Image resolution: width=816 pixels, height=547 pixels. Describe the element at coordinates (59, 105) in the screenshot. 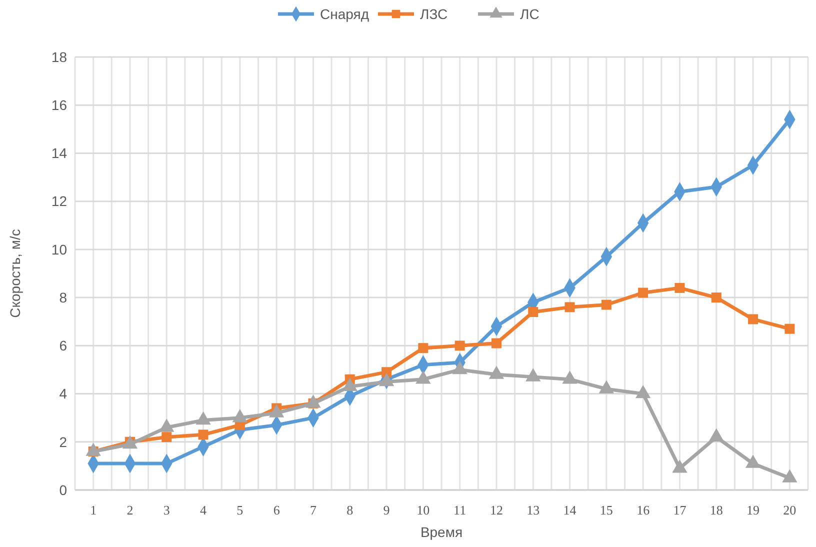

I see `y-tick-label: 16` at that location.